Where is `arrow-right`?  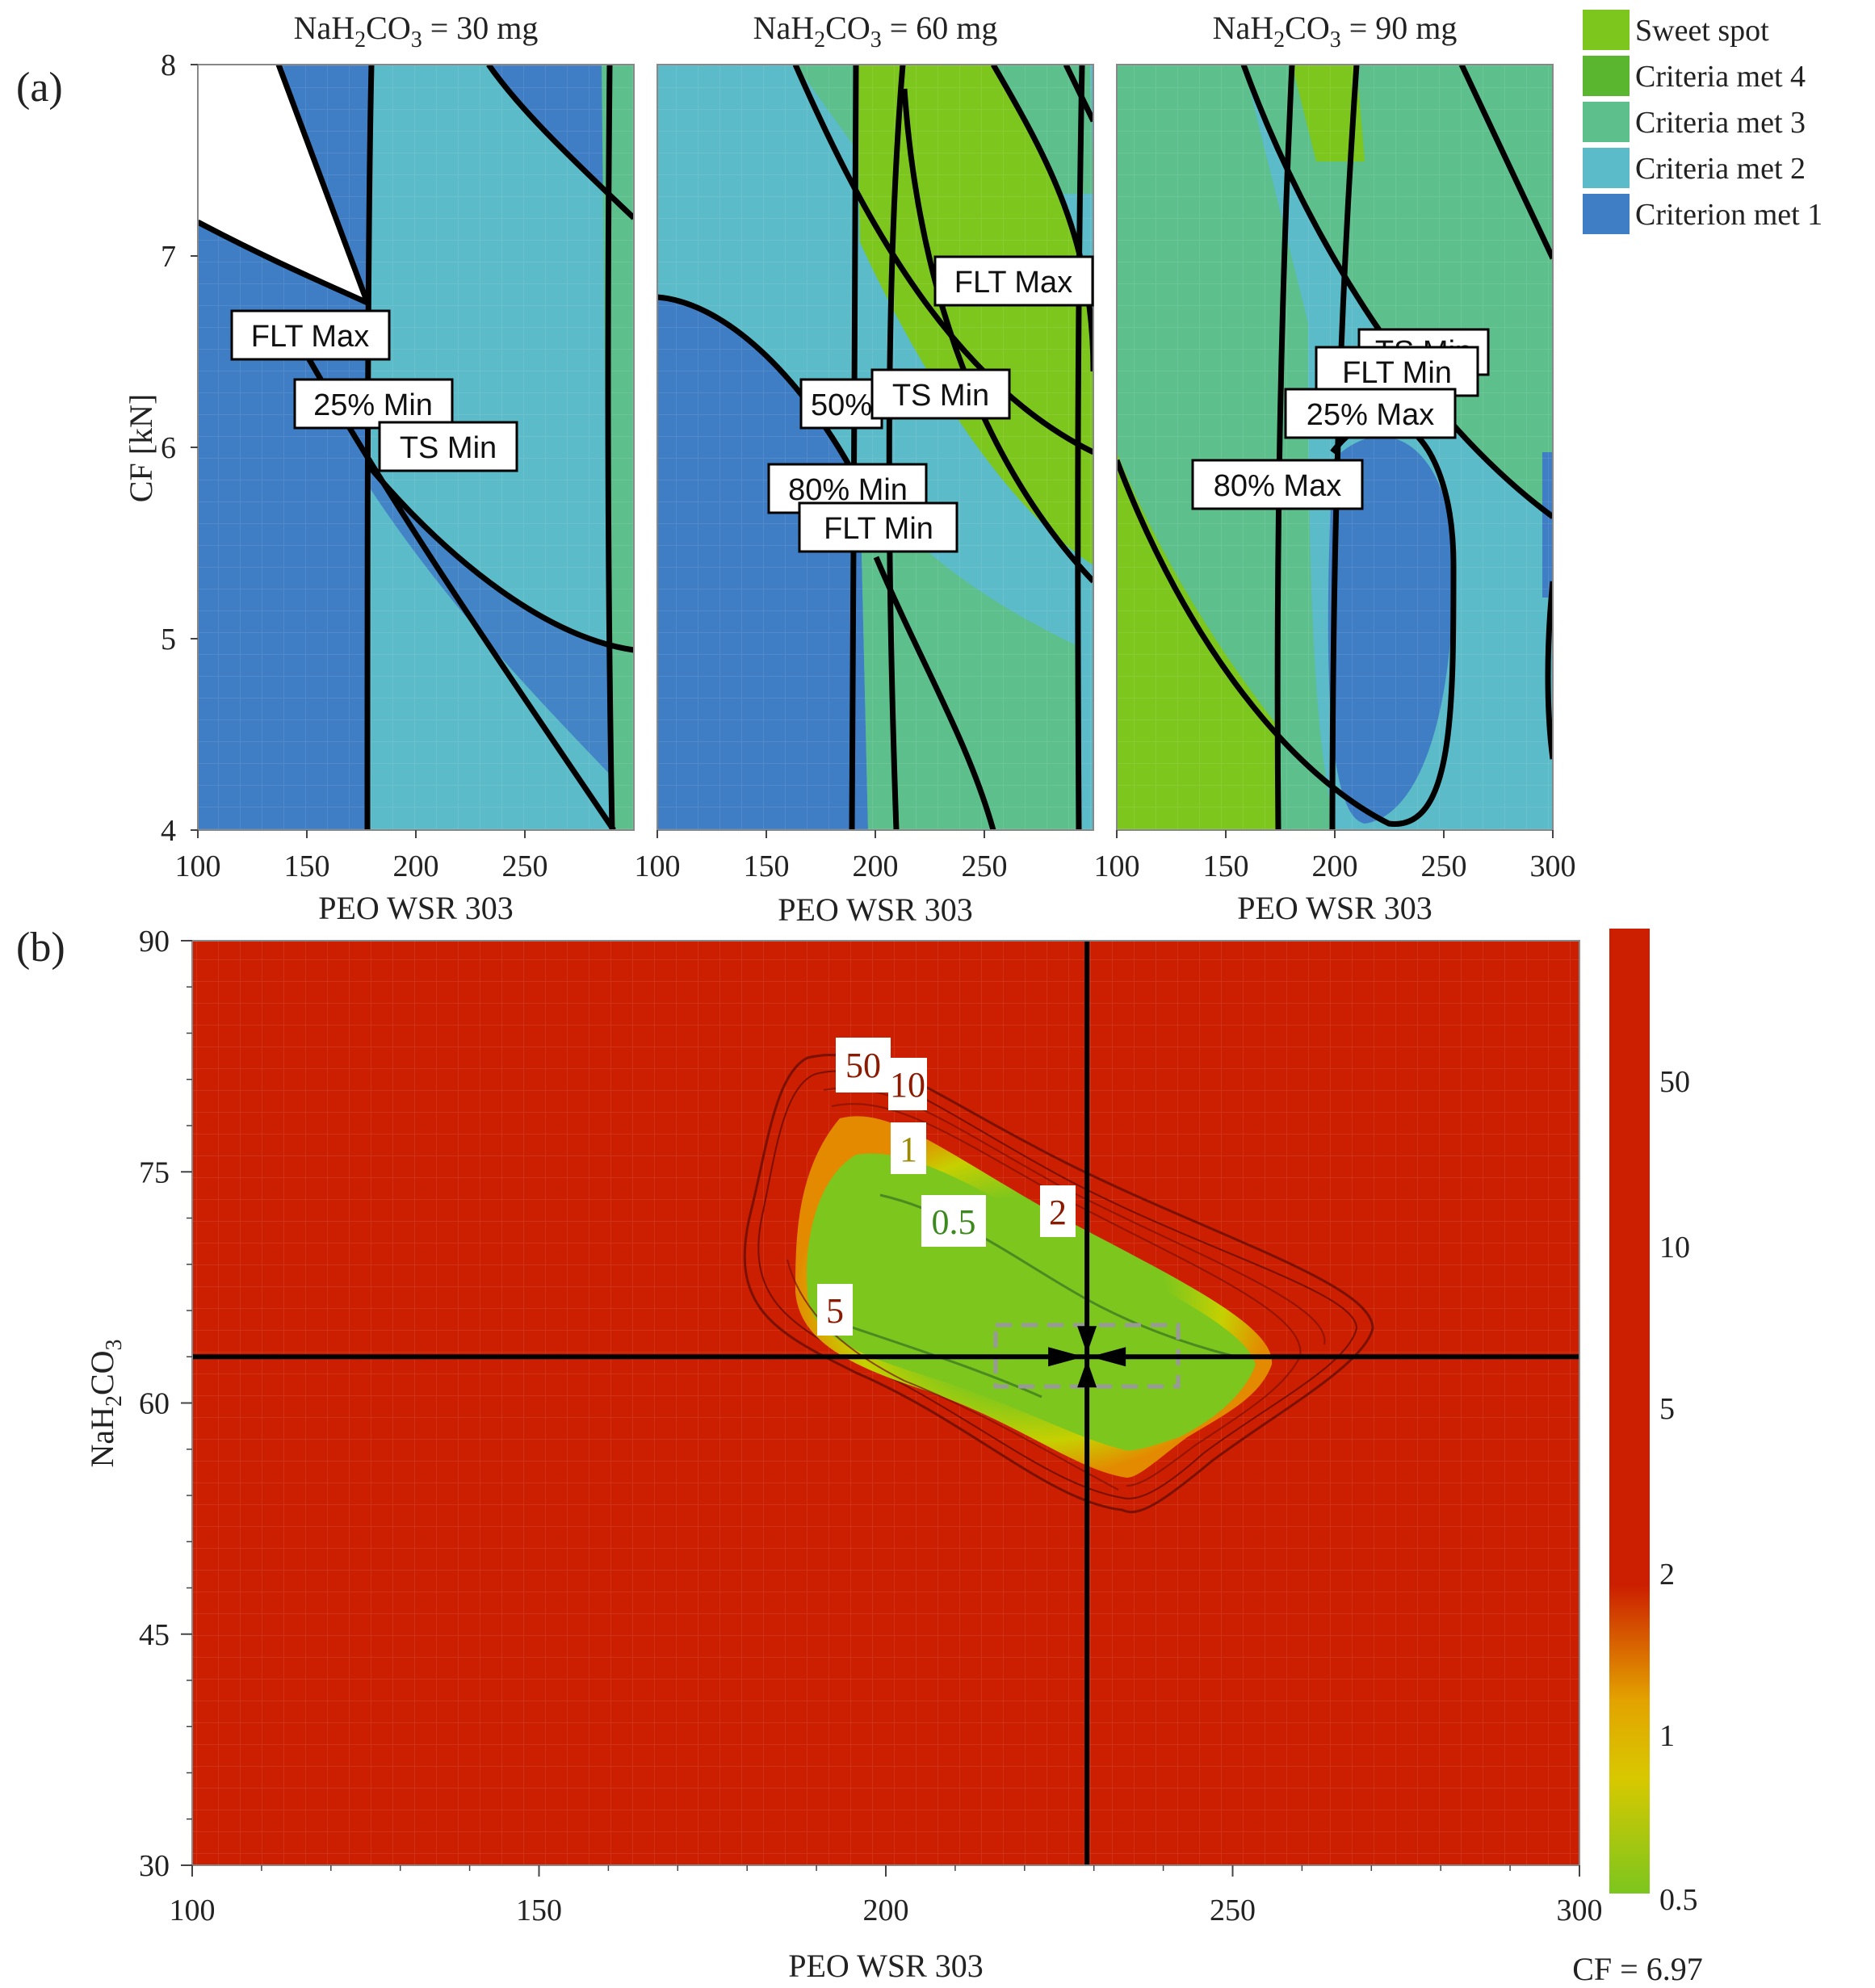 arrow-right is located at coordinates (1066, 1357).